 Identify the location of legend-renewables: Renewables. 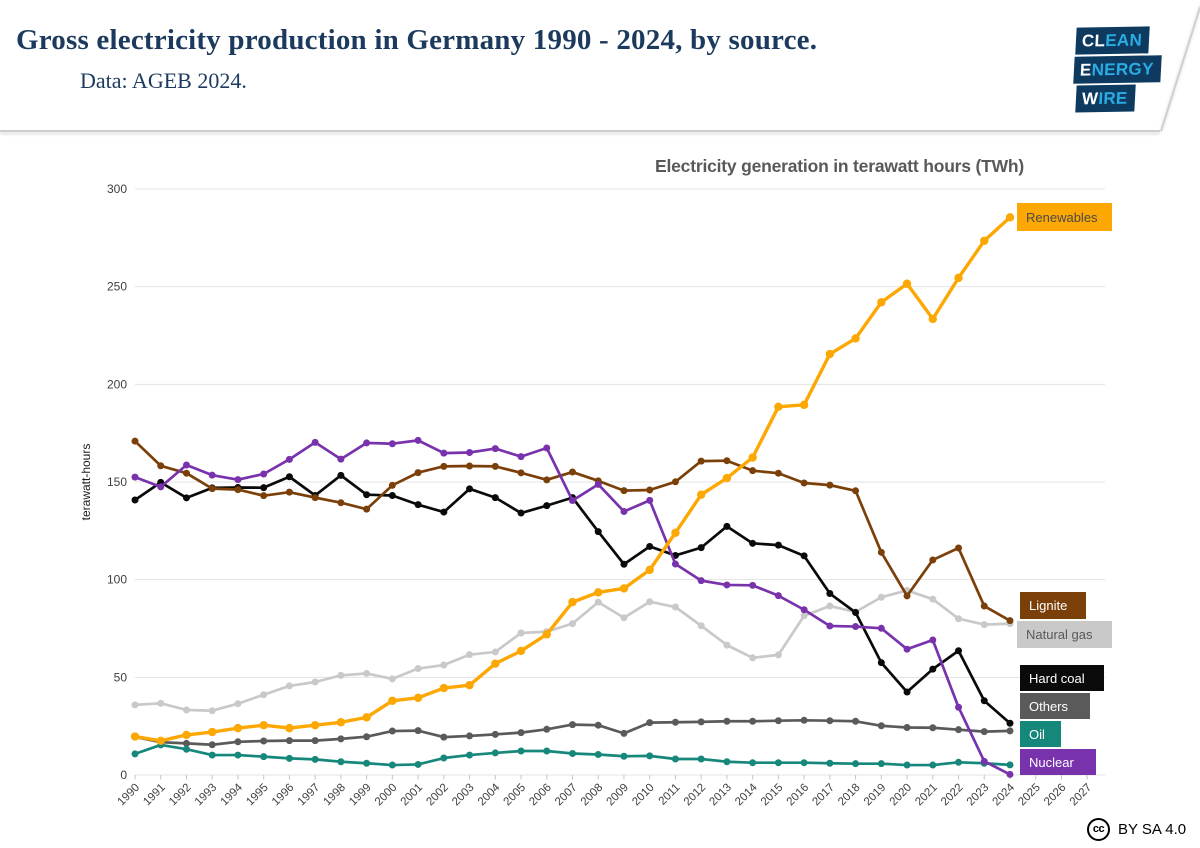
(1064, 217).